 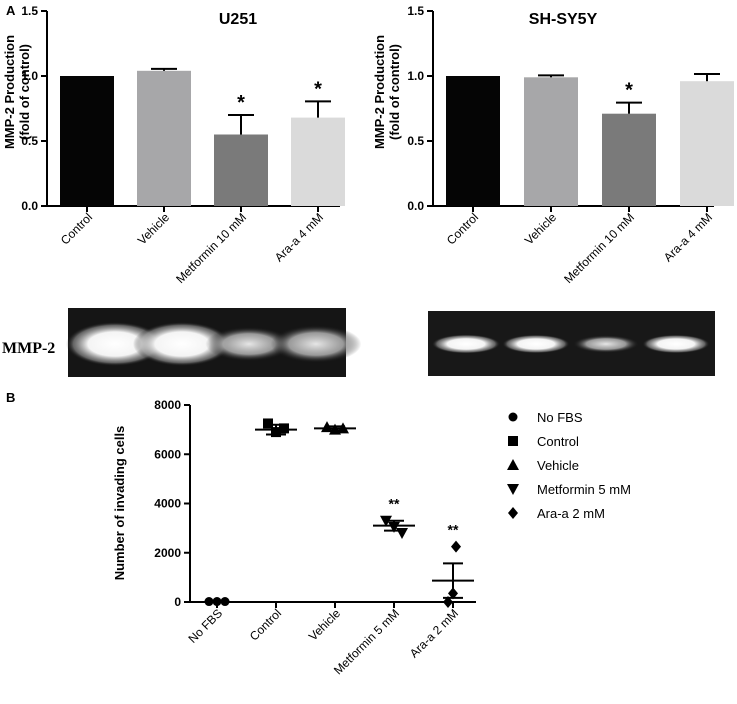 What do you see at coordinates (560, 417) in the screenshot?
I see `legend-label: No FBS` at bounding box center [560, 417].